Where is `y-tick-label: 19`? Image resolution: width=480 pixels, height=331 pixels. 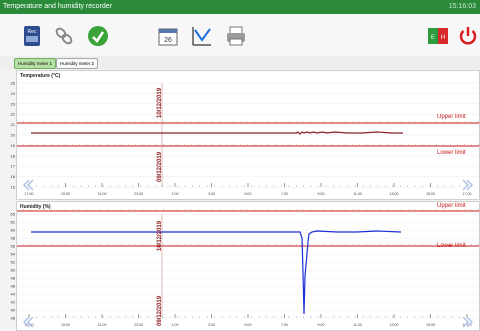 y-tick-label: 19 is located at coordinates (13, 145).